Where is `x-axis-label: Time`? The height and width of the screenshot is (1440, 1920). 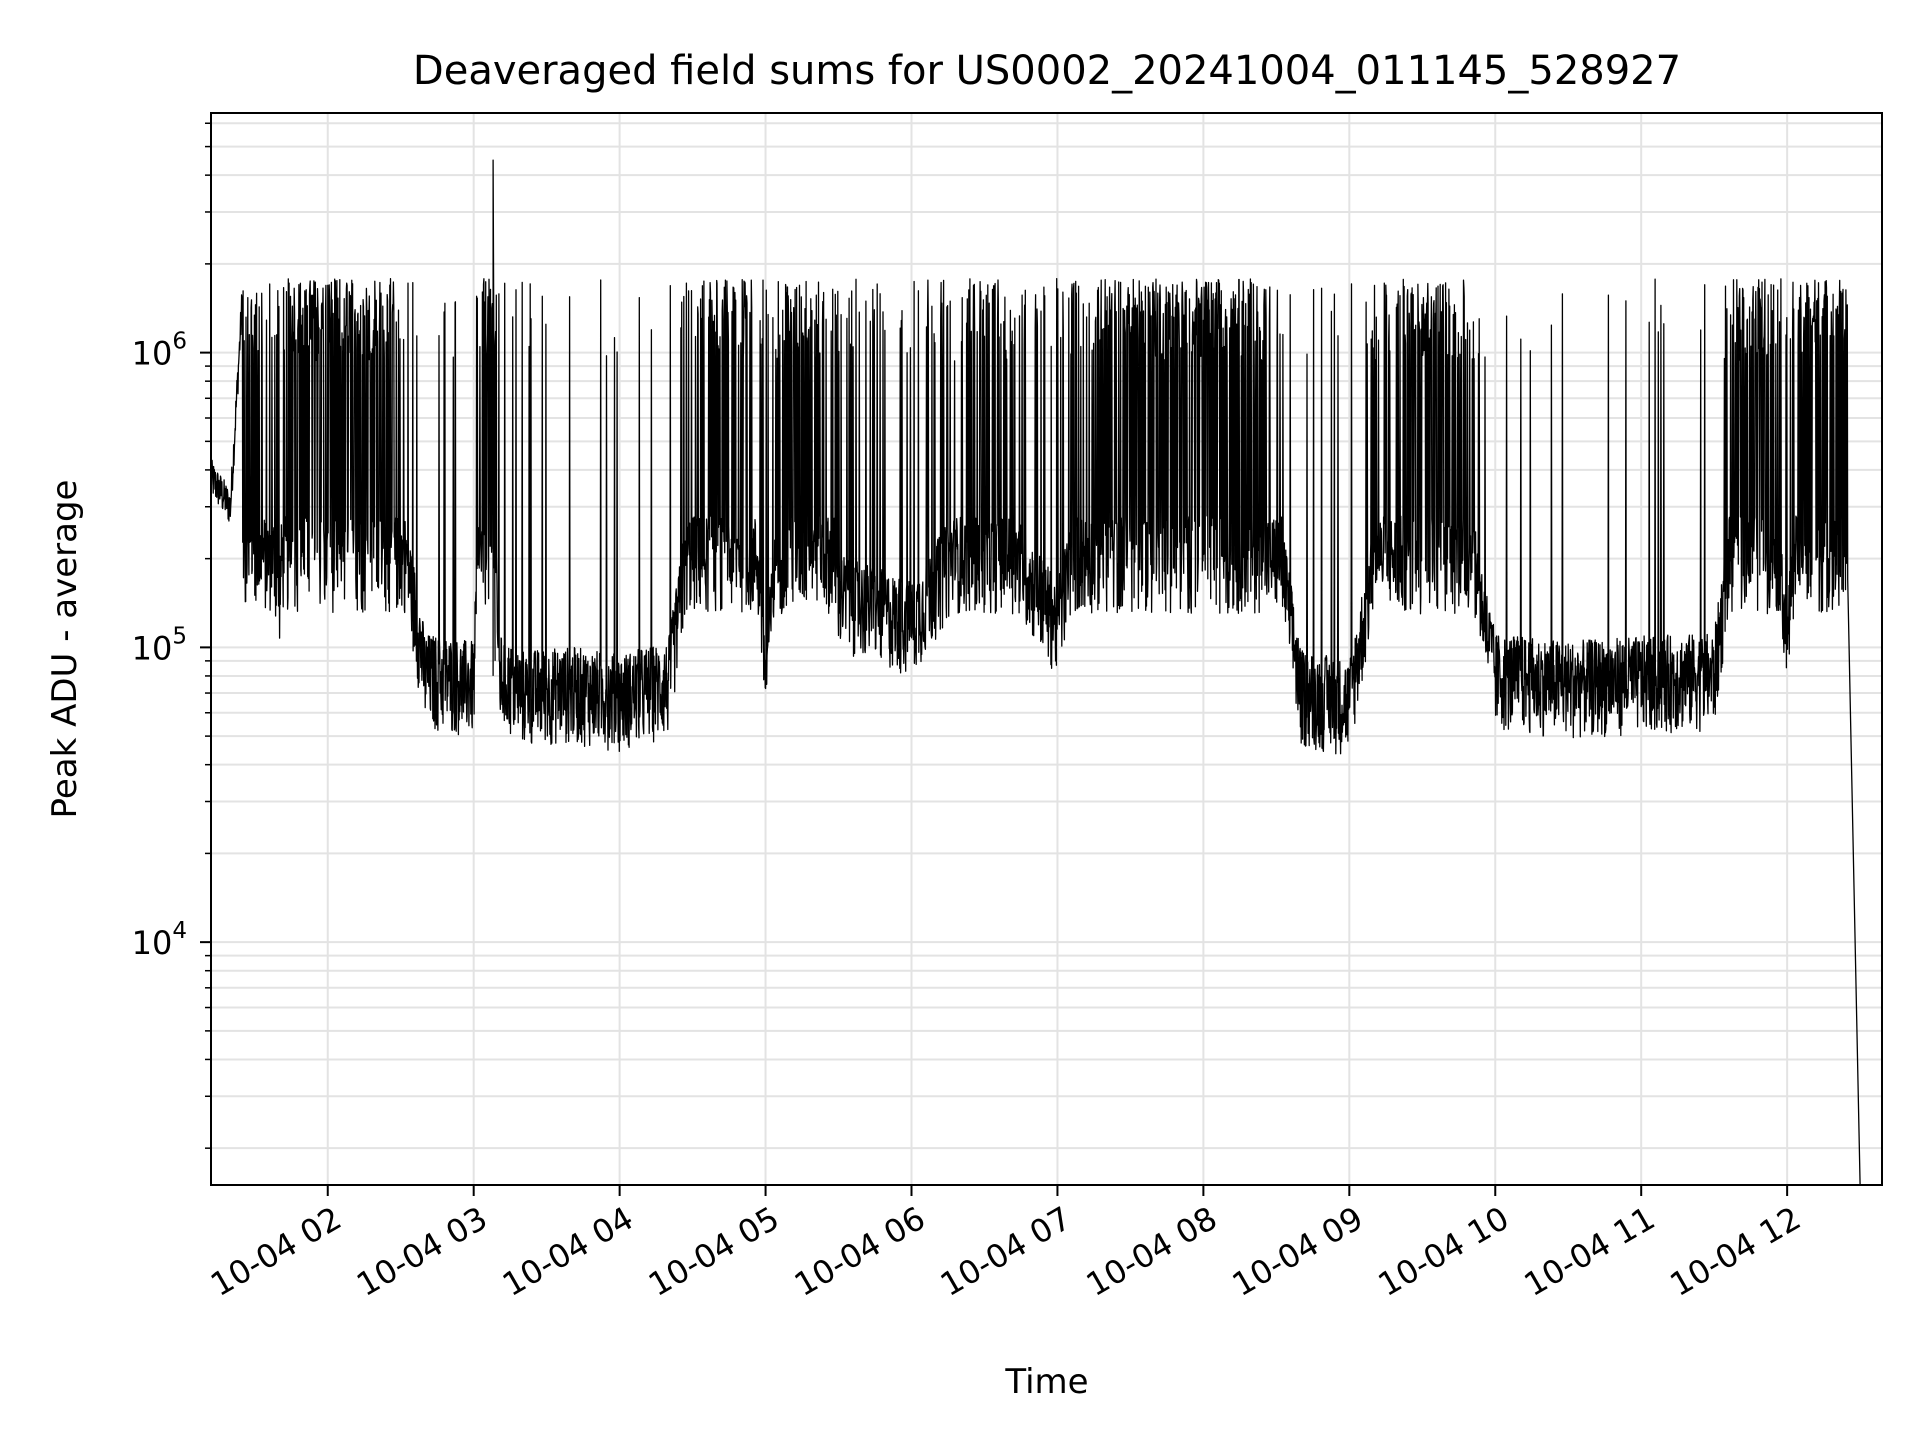
x-axis-label: Time is located at coordinates (1046, 1382).